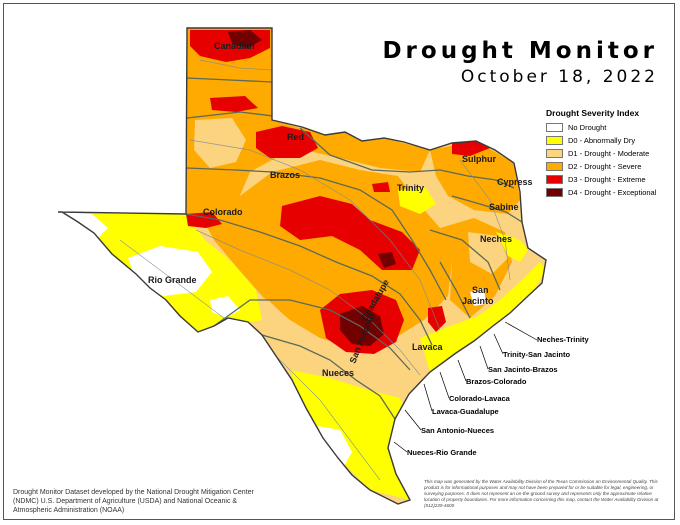  I want to click on legend-title: Drought Severity Index, so click(593, 113).